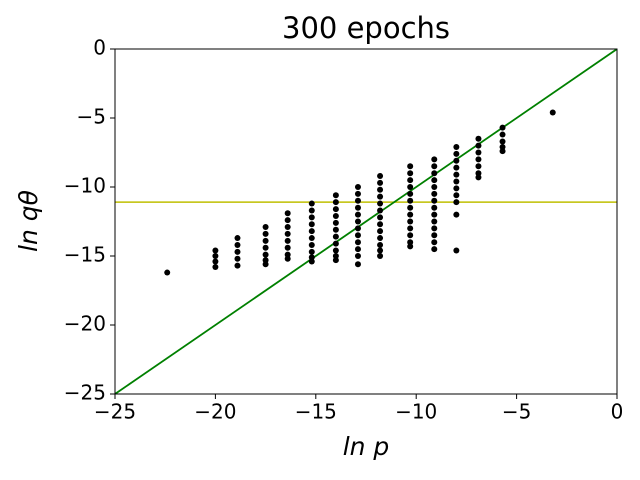 The image size is (640, 480). I want to click on x-tick-label: 0, so click(617, 412).